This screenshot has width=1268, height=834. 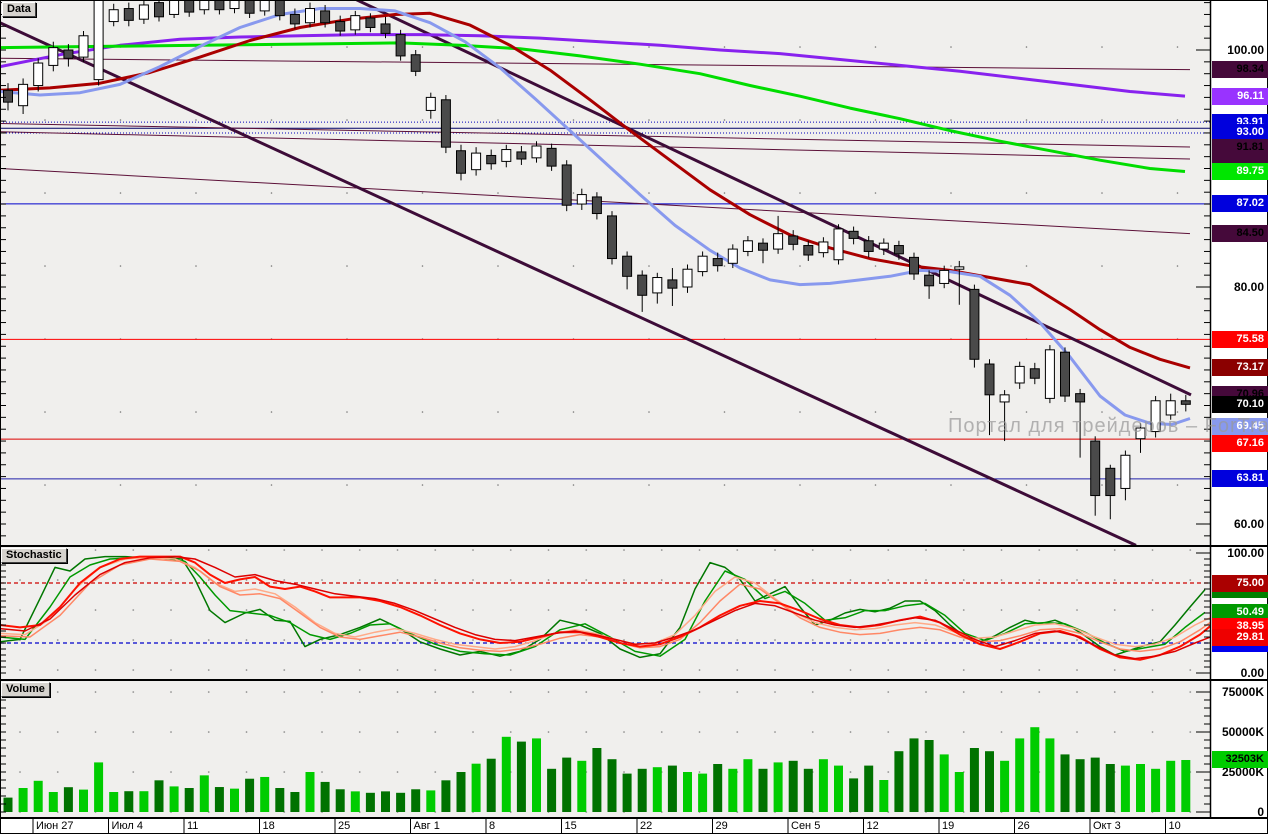 What do you see at coordinates (1242, 692) in the screenshot?
I see `axis-label: 75000K` at bounding box center [1242, 692].